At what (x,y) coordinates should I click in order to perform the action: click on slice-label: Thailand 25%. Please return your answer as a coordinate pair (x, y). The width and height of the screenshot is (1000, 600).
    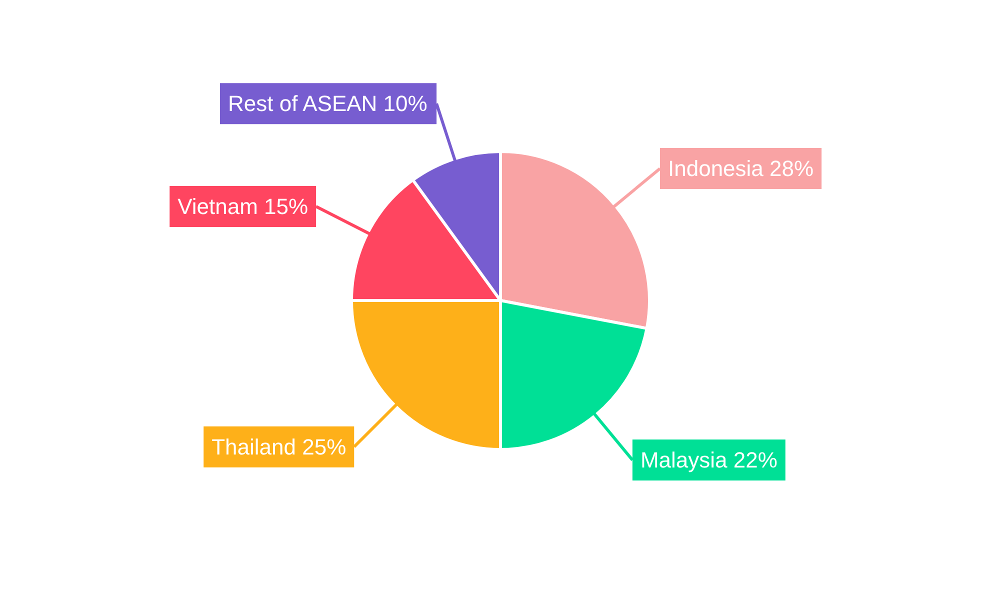
    Looking at the image, I should click on (279, 447).